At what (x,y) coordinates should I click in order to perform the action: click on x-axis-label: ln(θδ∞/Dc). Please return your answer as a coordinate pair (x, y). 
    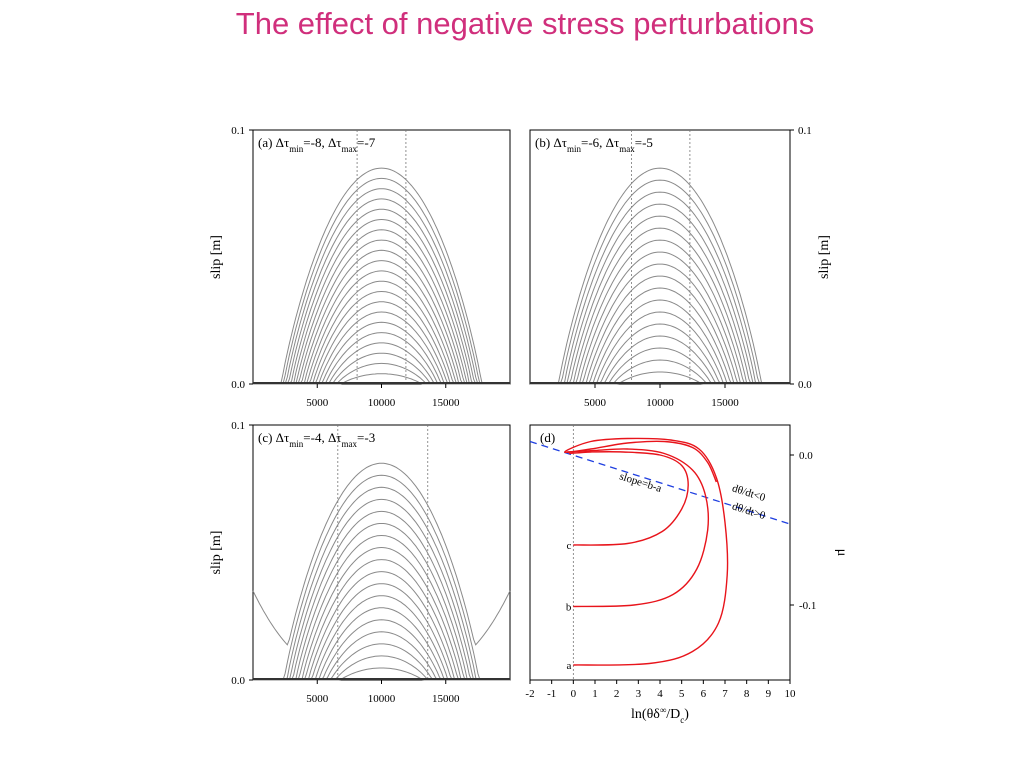
    Looking at the image, I should click on (660, 715).